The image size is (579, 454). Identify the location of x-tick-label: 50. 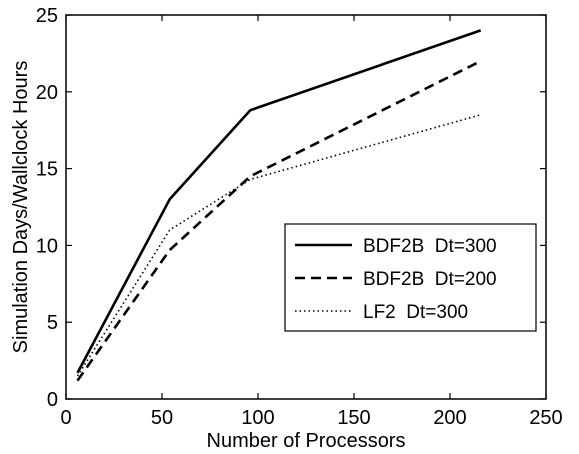
(162, 418).